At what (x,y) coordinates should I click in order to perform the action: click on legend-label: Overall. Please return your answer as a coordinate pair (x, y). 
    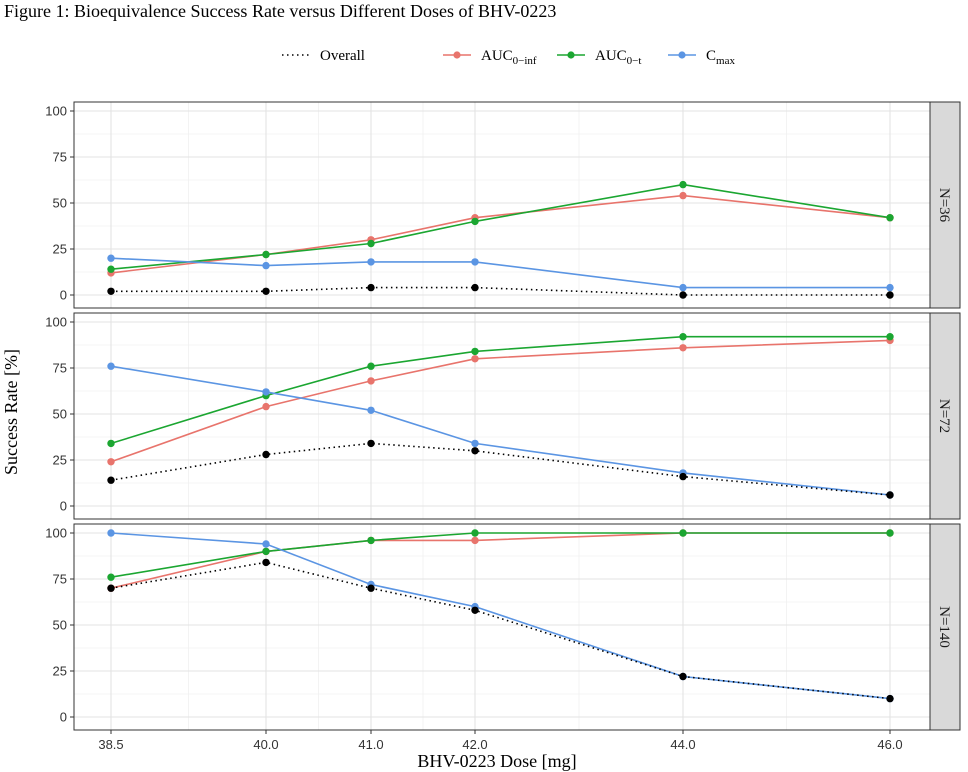
    Looking at the image, I should click on (342, 56).